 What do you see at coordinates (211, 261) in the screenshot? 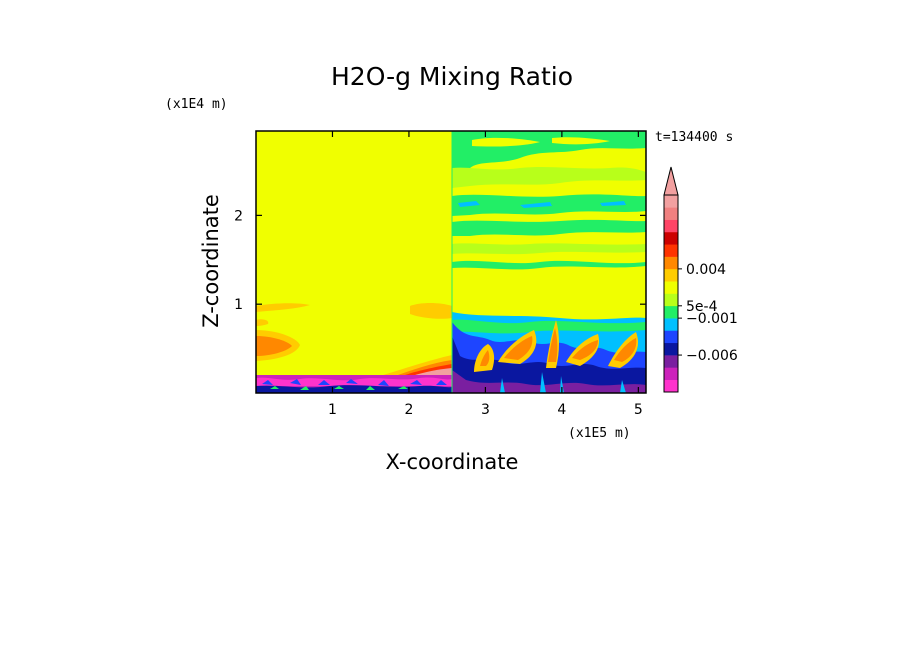
I see `y-axis-title: Z-coordinate` at bounding box center [211, 261].